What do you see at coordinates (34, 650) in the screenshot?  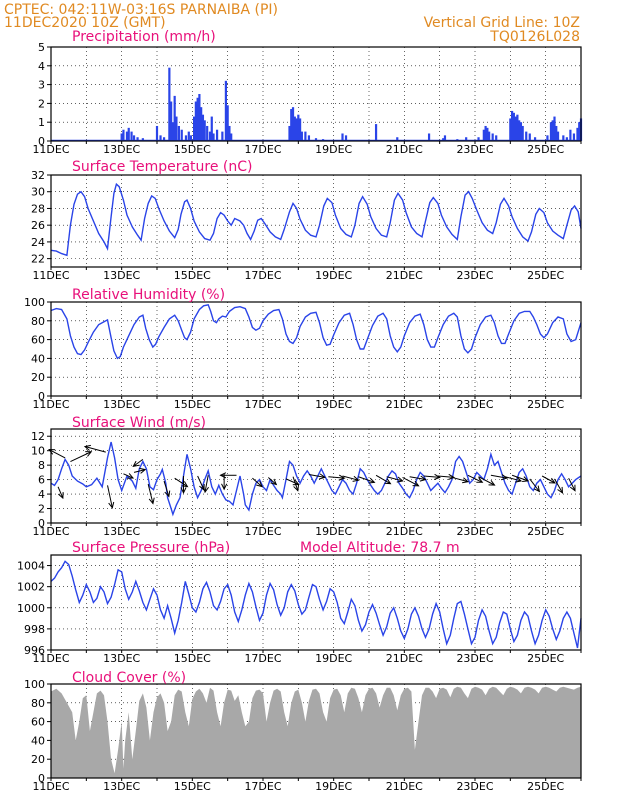 I see `pres-ytick-label: 996` at bounding box center [34, 650].